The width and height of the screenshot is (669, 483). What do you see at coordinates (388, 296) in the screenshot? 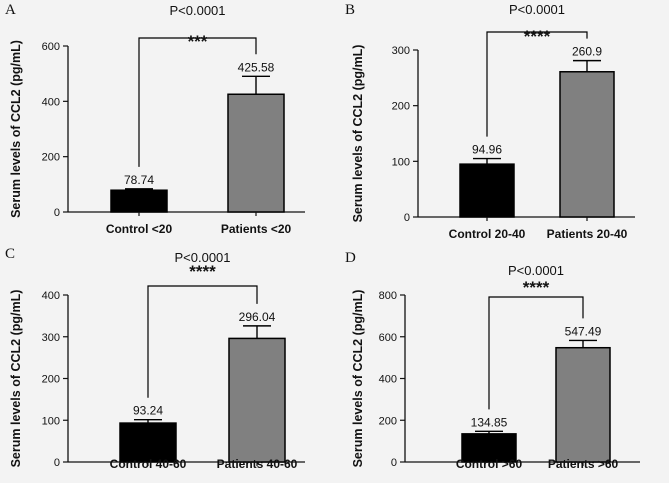
I see `y-tick-label: 800` at bounding box center [388, 296].